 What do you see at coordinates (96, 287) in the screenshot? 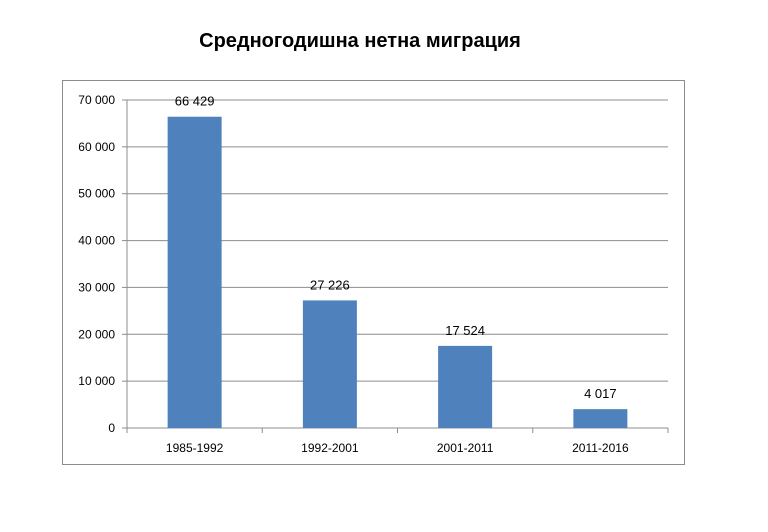
I see `y-tick-label: 30 000` at bounding box center [96, 287].